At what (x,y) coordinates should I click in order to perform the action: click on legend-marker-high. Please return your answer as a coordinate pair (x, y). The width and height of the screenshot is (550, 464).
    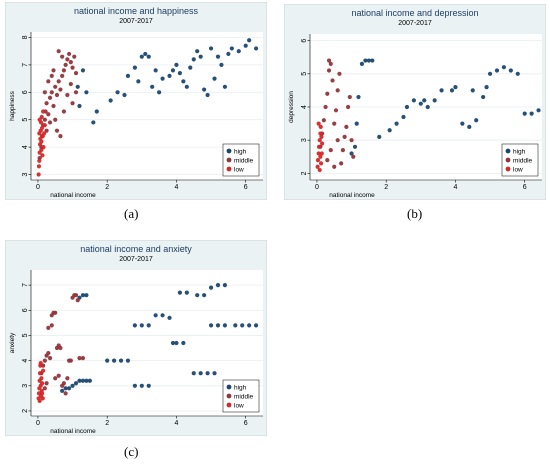
    Looking at the image, I should click on (229, 387).